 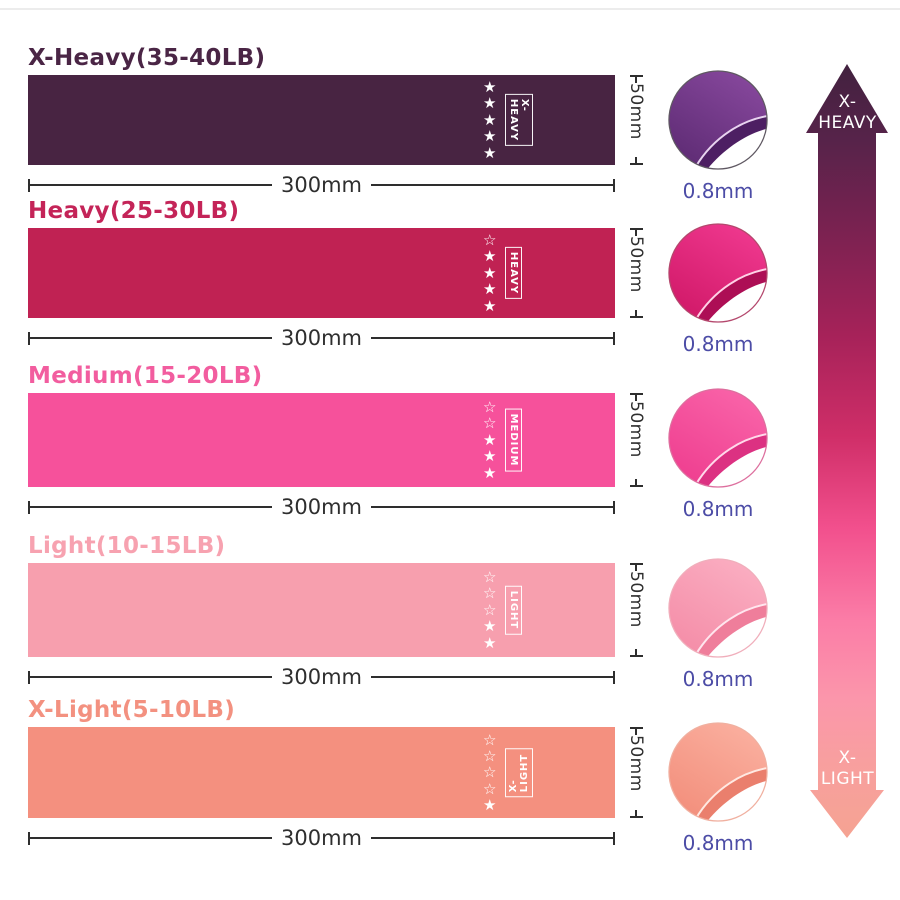 I want to click on band-name-tag: MEDIUM, so click(x=513, y=440).